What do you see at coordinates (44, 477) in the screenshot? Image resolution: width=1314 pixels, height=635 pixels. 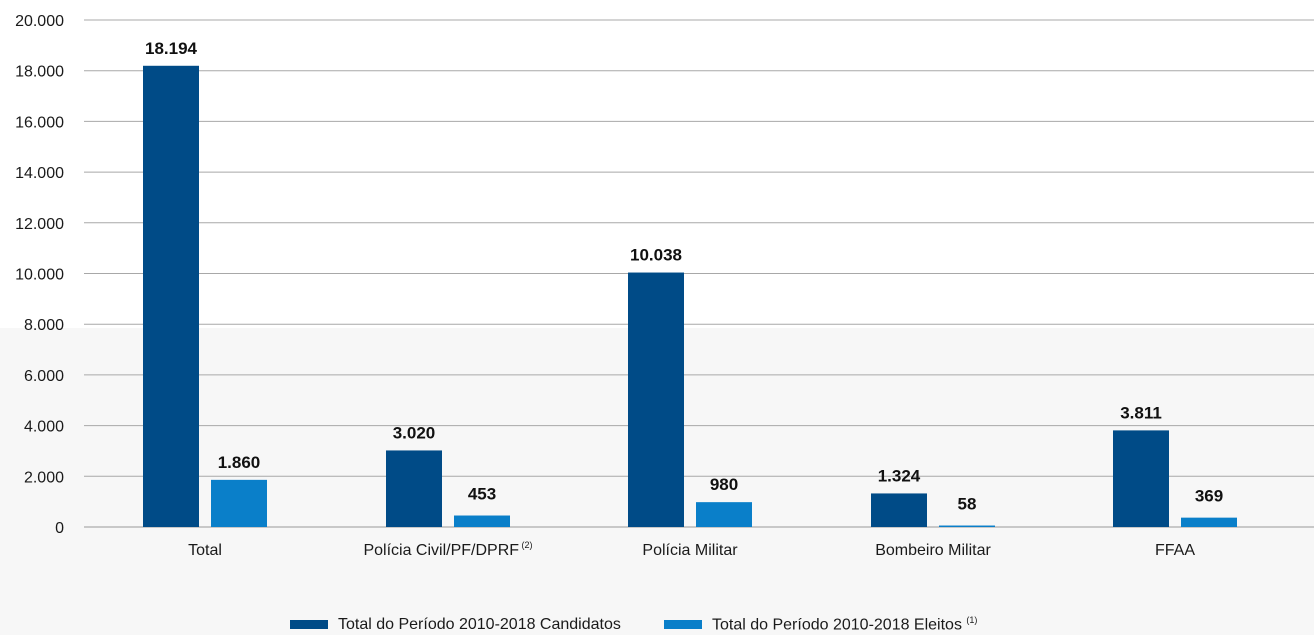 I see `y-tick-label: 2.000` at bounding box center [44, 477].